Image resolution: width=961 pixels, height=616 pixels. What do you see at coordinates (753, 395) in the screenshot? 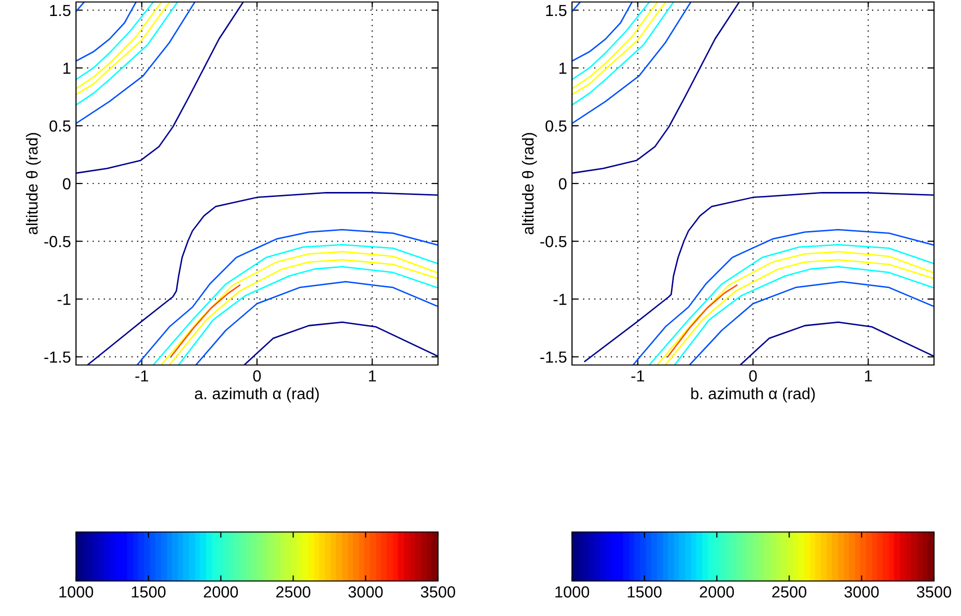
I see `x-axis-title: b. azimuth α (rad)` at bounding box center [753, 395].